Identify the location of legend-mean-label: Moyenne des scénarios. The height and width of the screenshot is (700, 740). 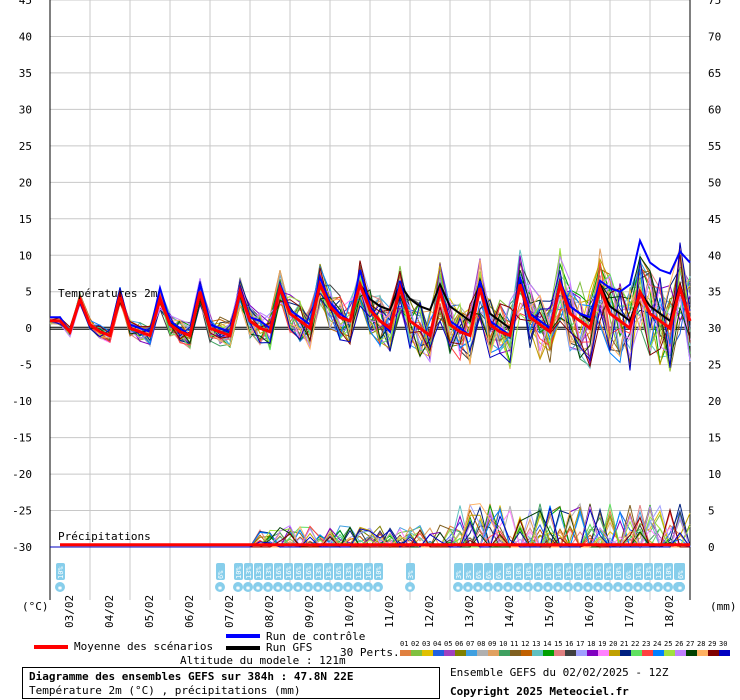
(144, 646).